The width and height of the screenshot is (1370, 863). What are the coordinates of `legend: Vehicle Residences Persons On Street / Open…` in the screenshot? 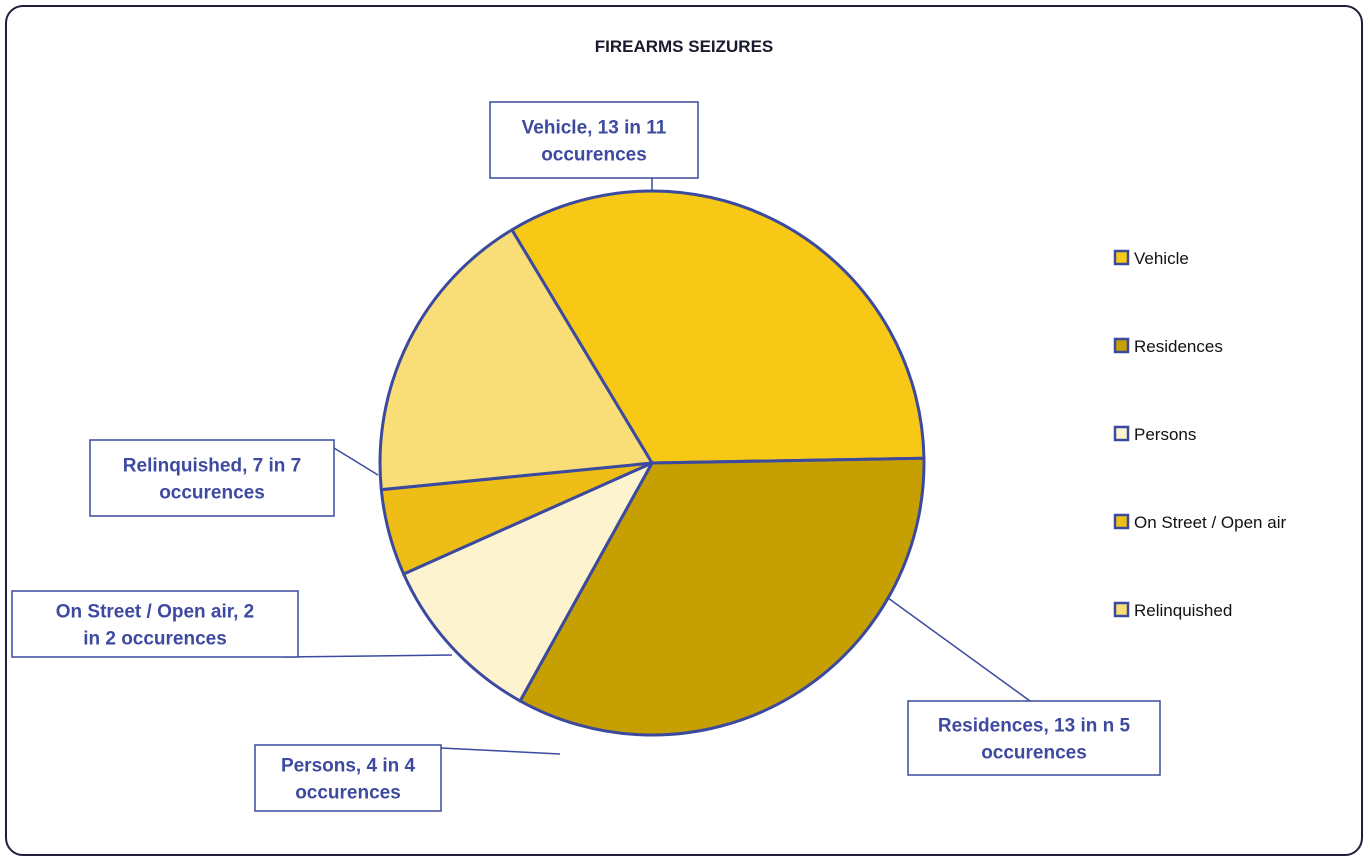 It's located at (1199, 434).